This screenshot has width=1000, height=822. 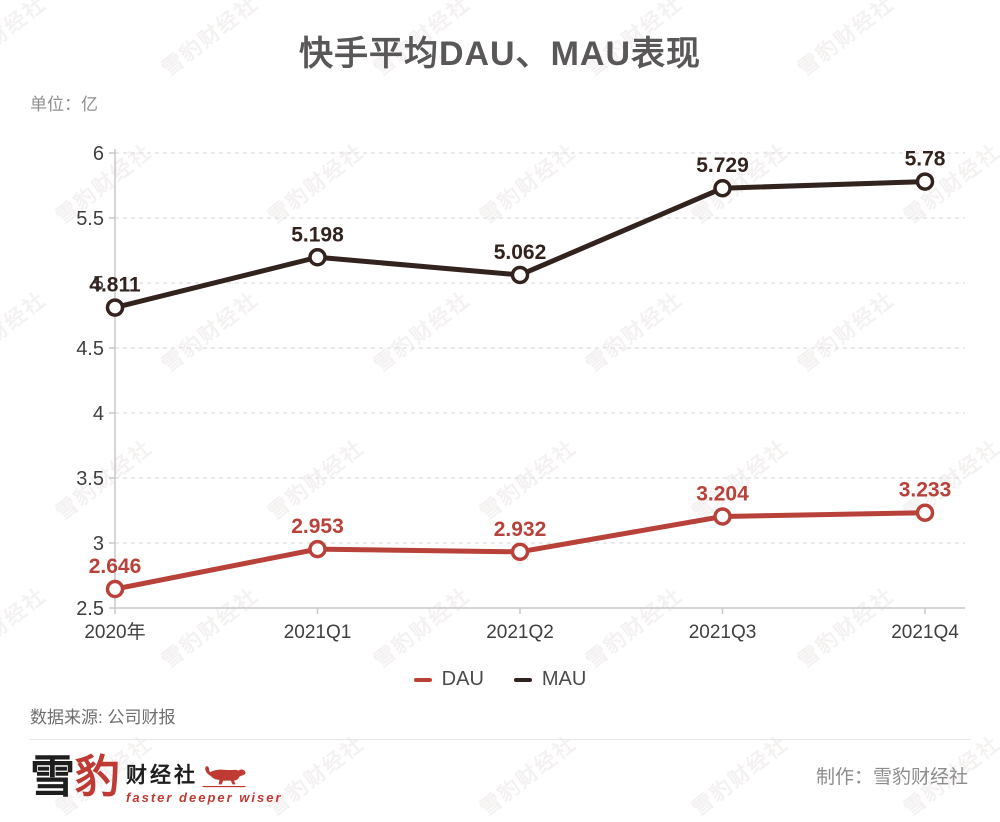 What do you see at coordinates (90, 609) in the screenshot?
I see `y-tick-label: 2.5` at bounding box center [90, 609].